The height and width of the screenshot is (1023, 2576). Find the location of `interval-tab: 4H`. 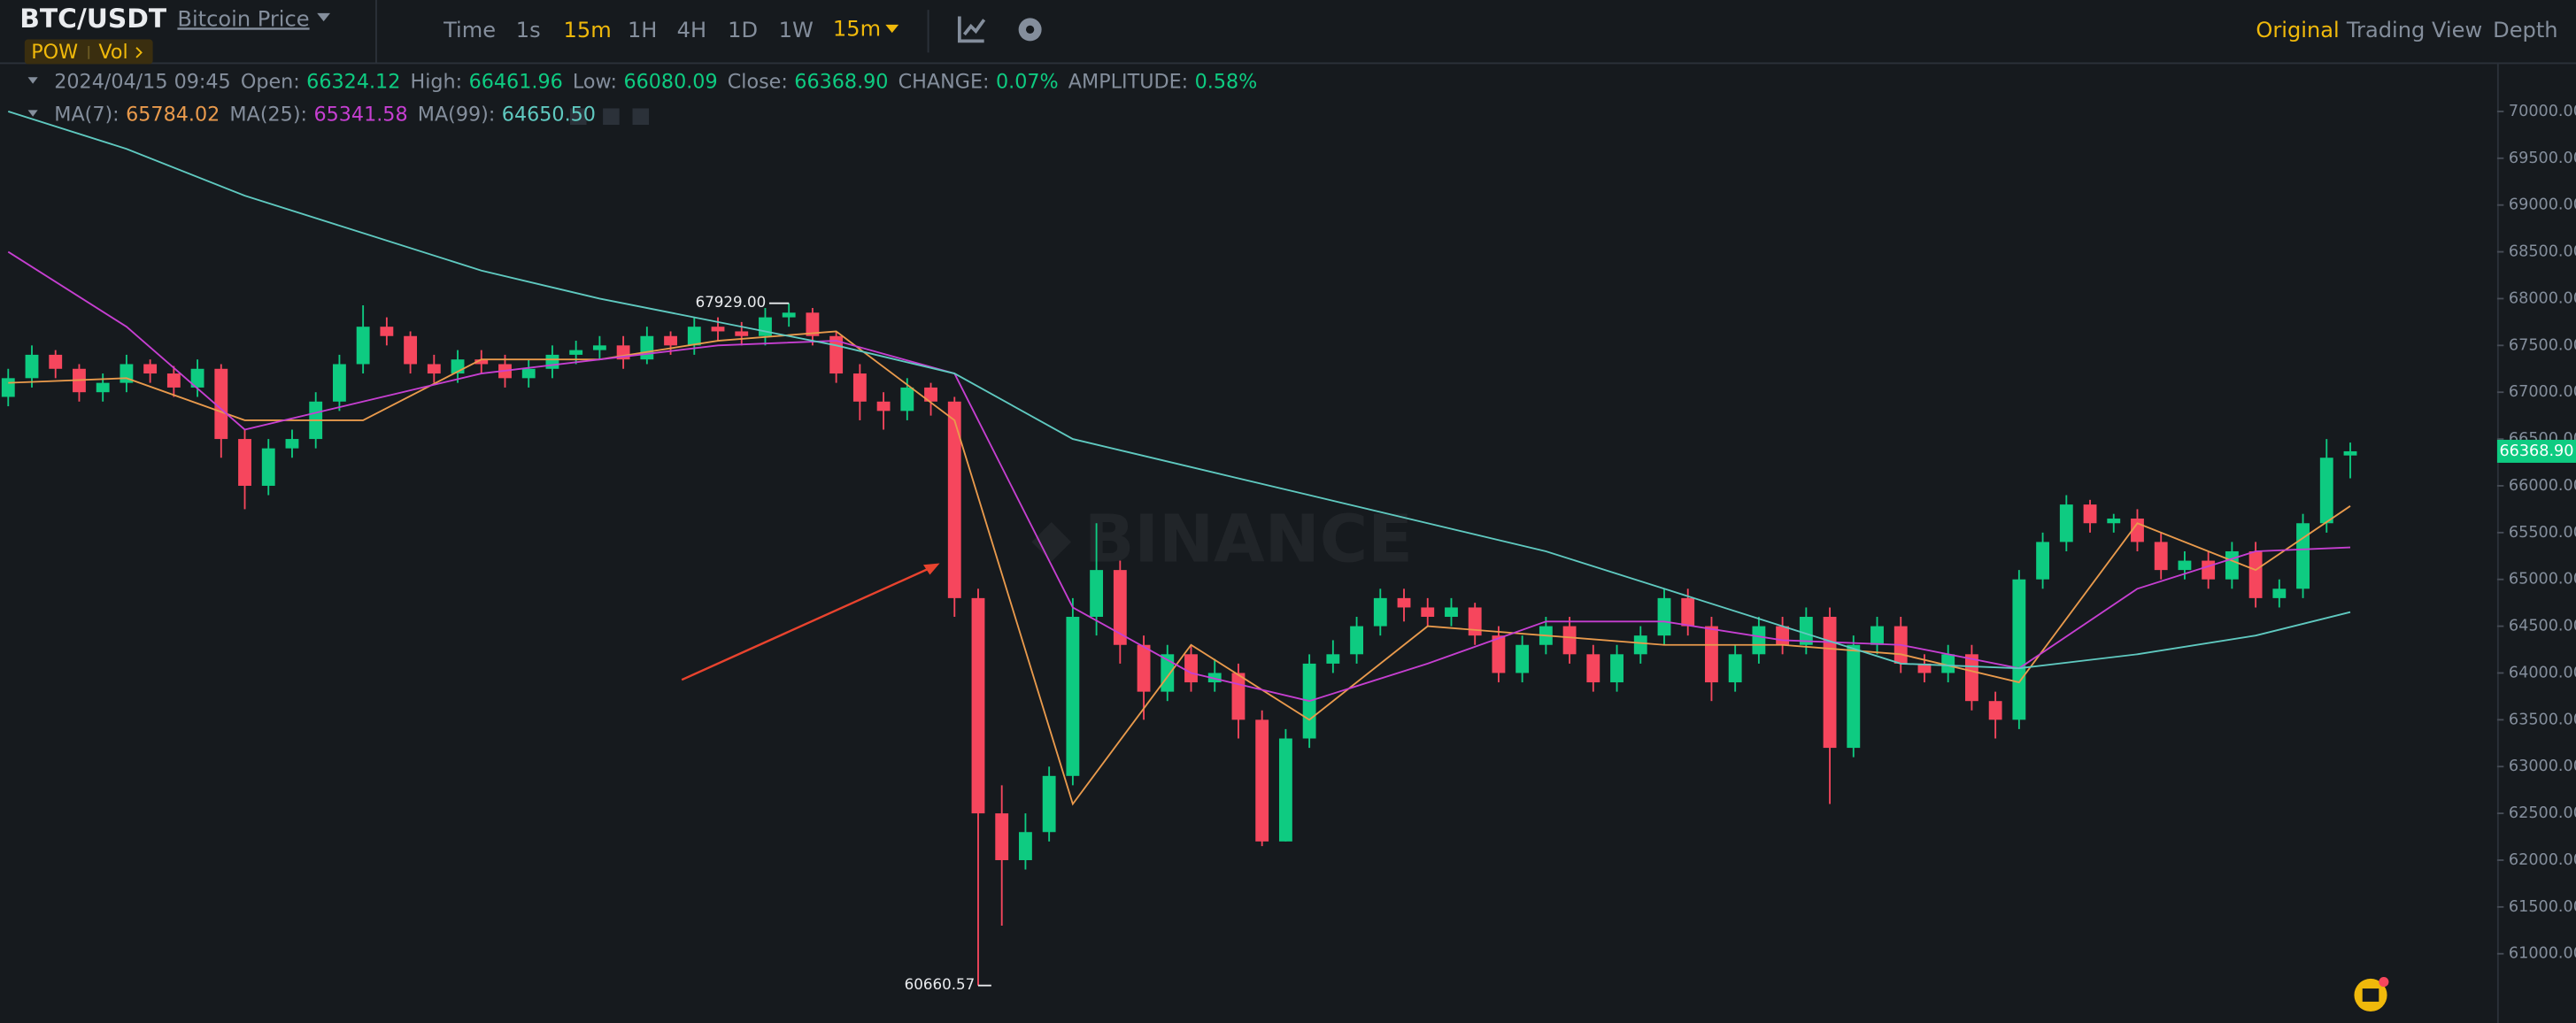

interval-tab: 4H is located at coordinates (691, 30).